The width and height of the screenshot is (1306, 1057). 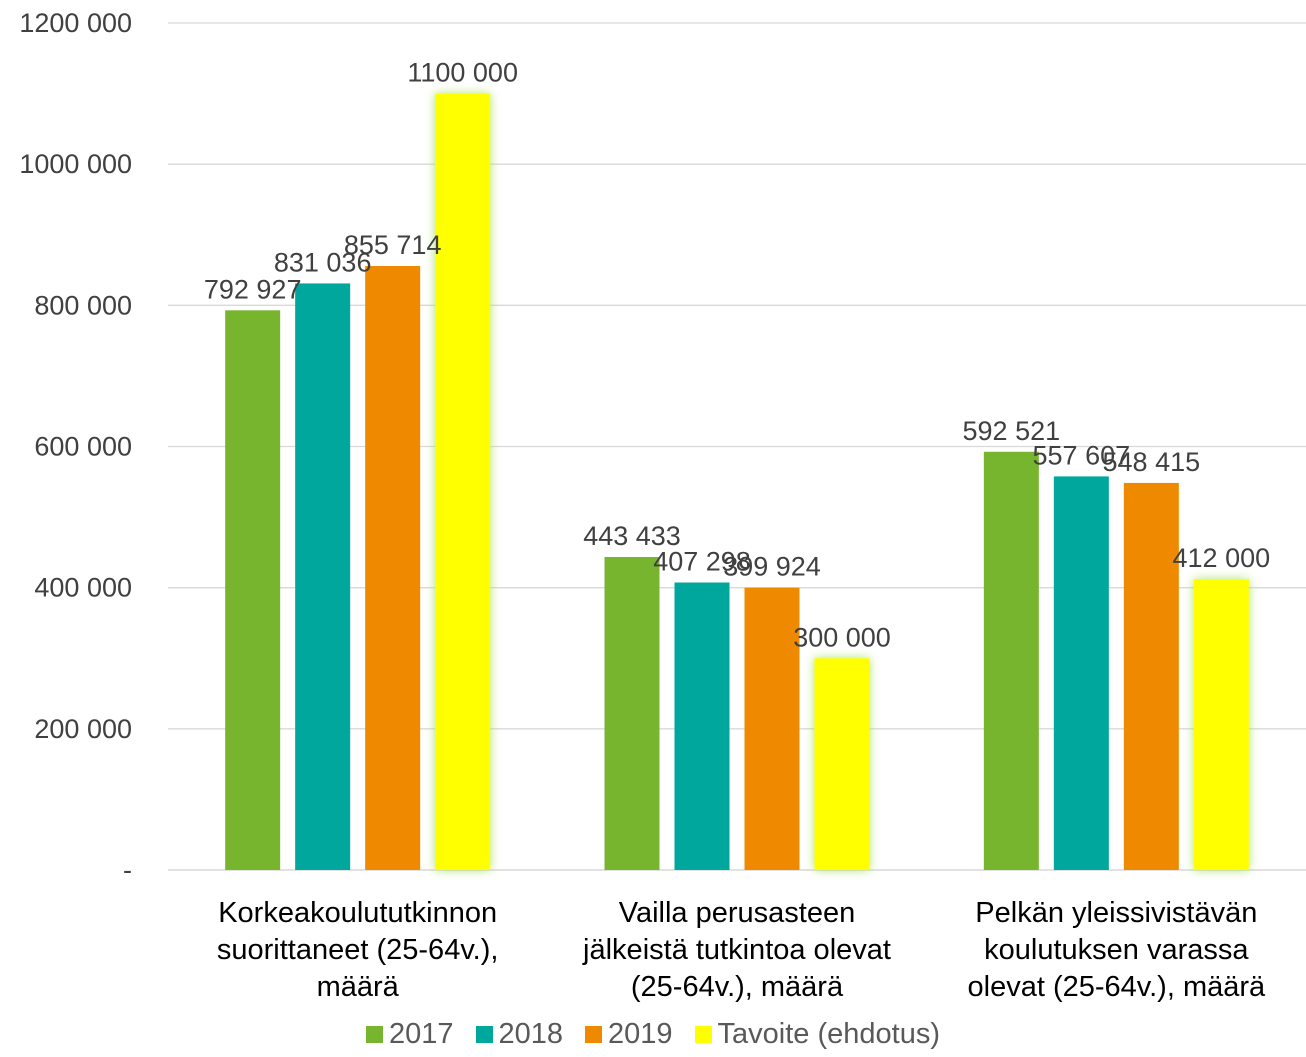 I want to click on legend: 2017 2018 2019 Tavoite (ehdotus), so click(x=653, y=1034).